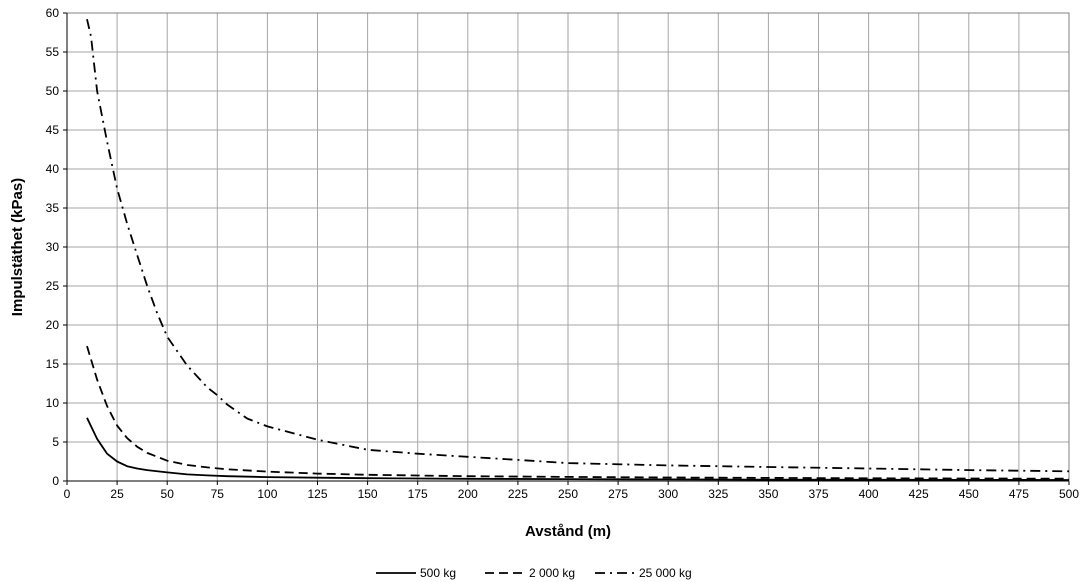 This screenshot has height=582, width=1084. Describe the element at coordinates (438, 573) in the screenshot. I see `legend-label-1: 500 kg` at that location.